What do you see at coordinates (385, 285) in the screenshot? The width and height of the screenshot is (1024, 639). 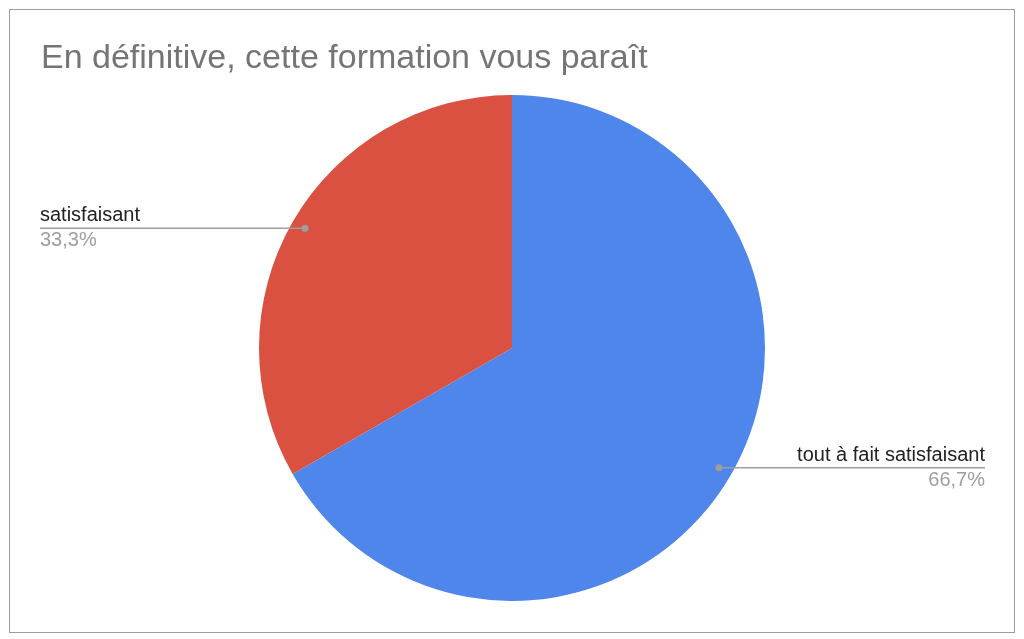 I see `pie-slice` at bounding box center [385, 285].